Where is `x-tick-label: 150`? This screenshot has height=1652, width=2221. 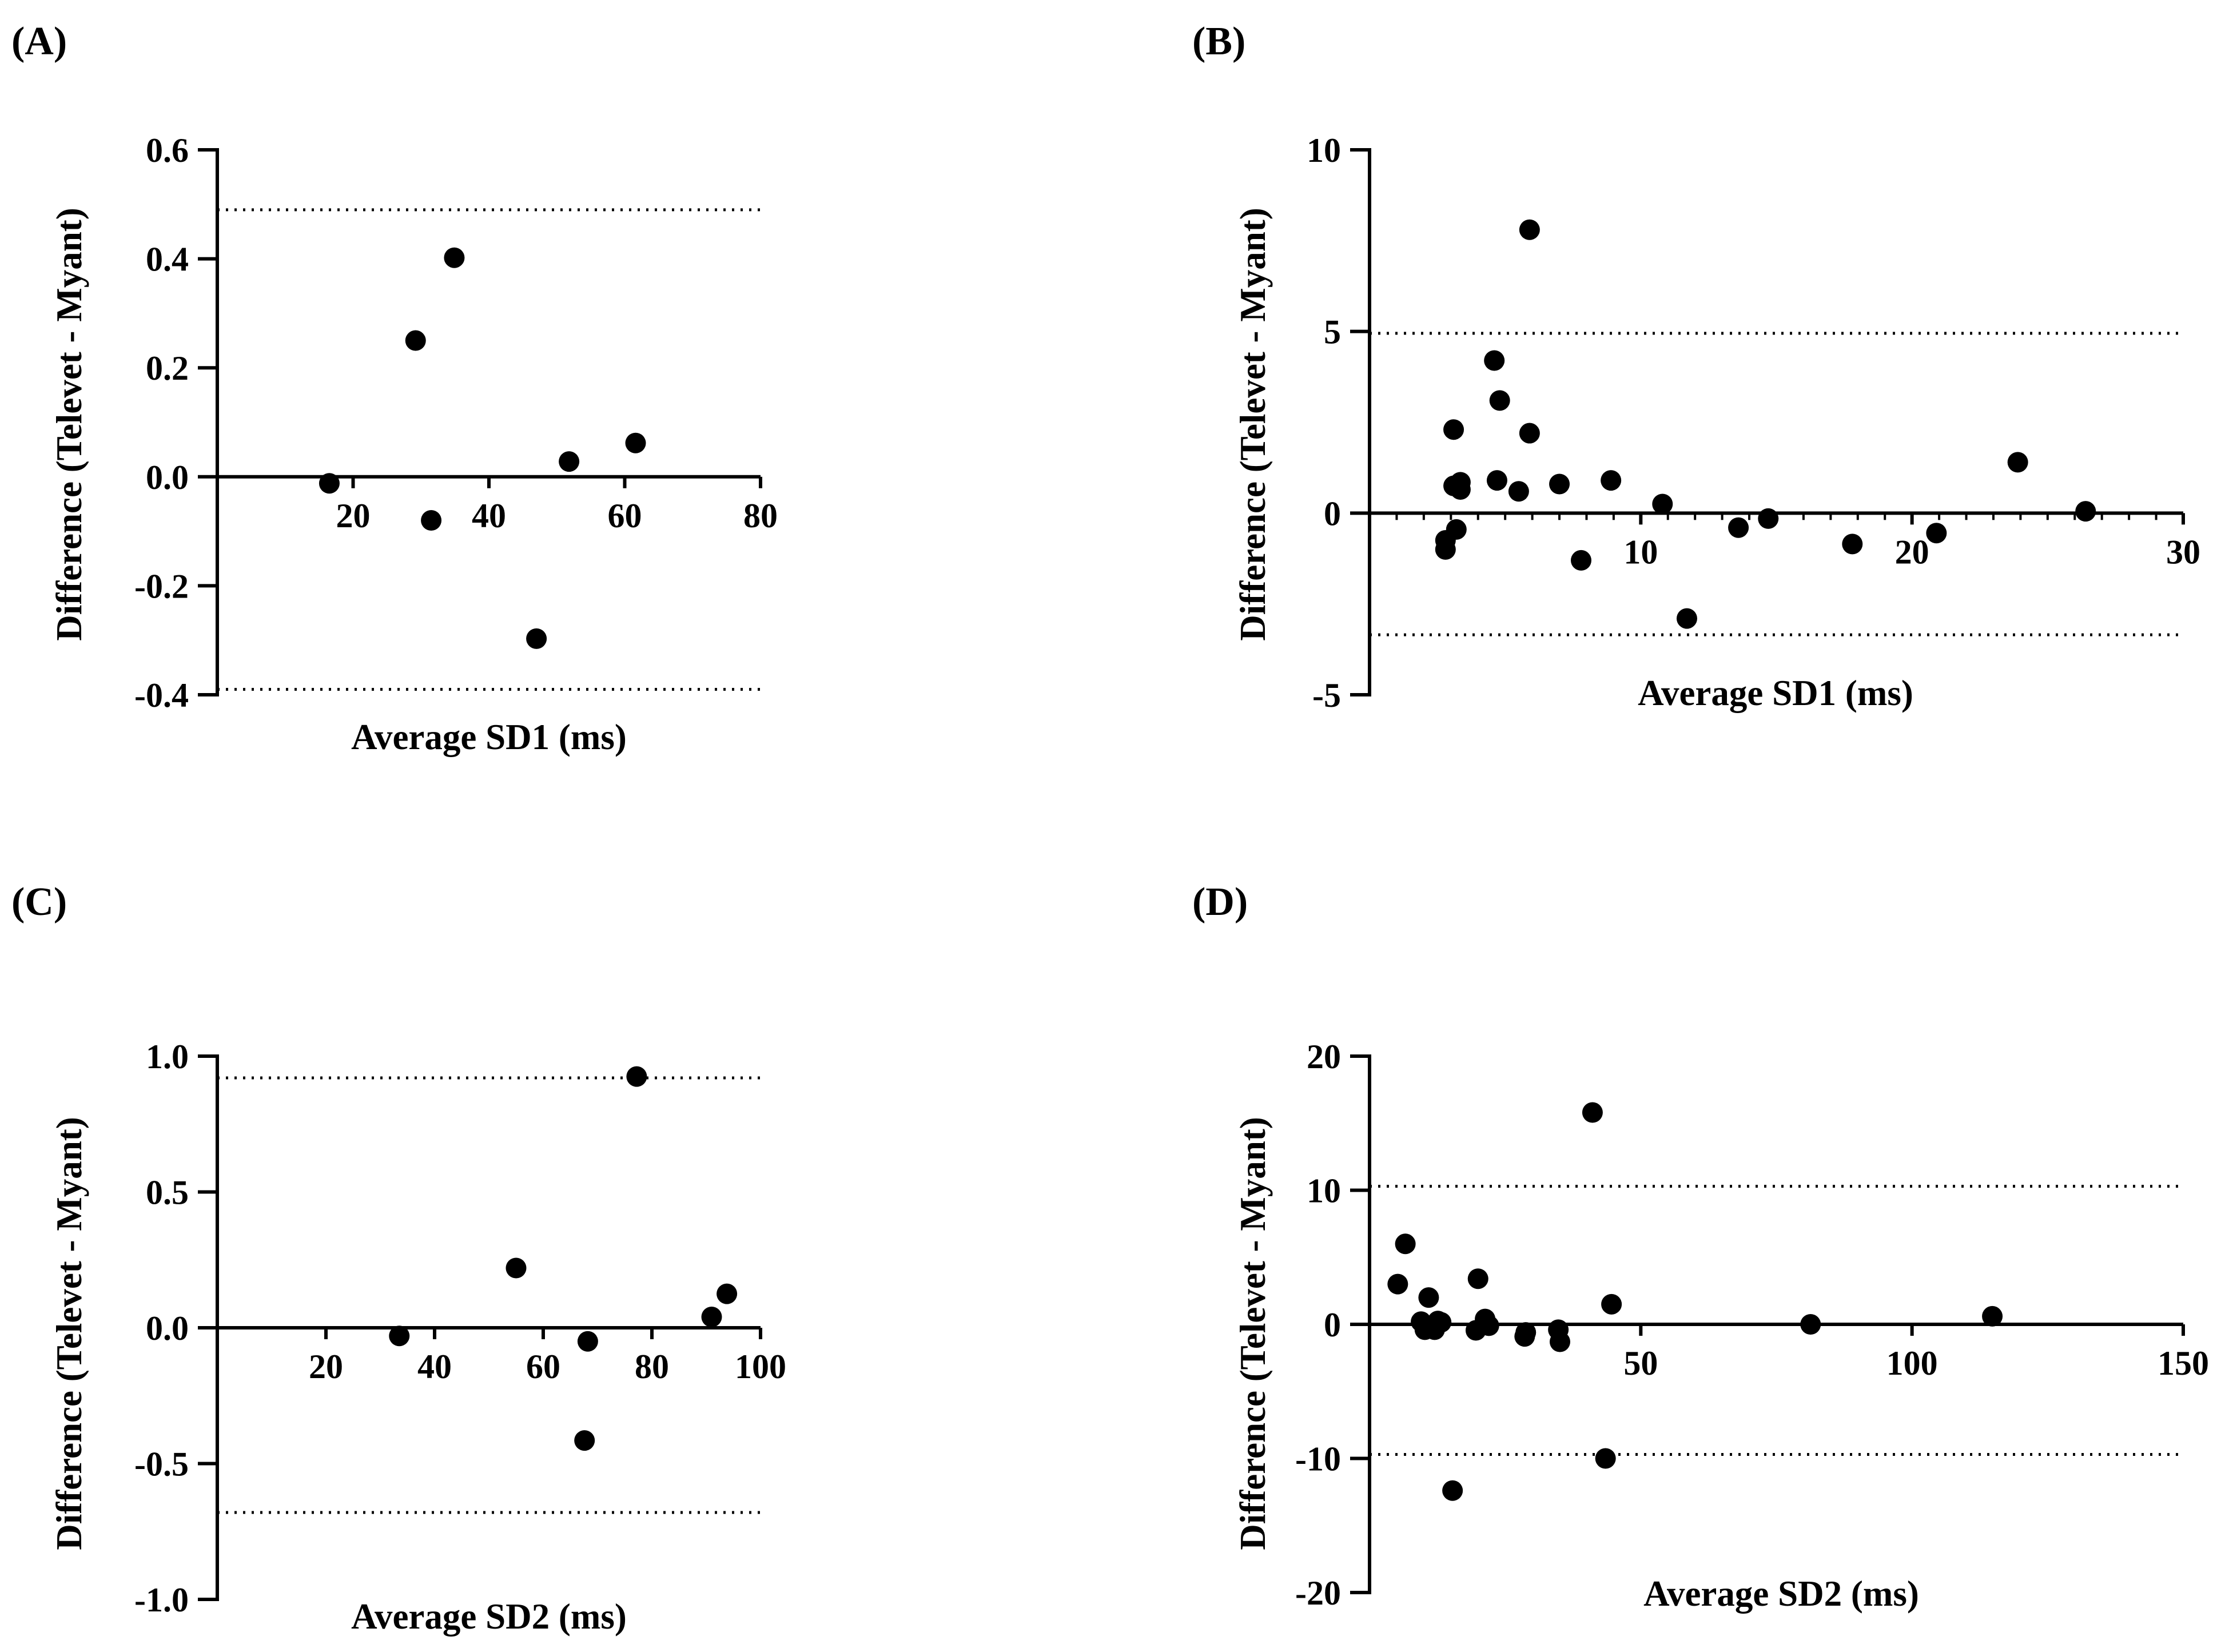 x-tick-label: 150 is located at coordinates (2184, 1363).